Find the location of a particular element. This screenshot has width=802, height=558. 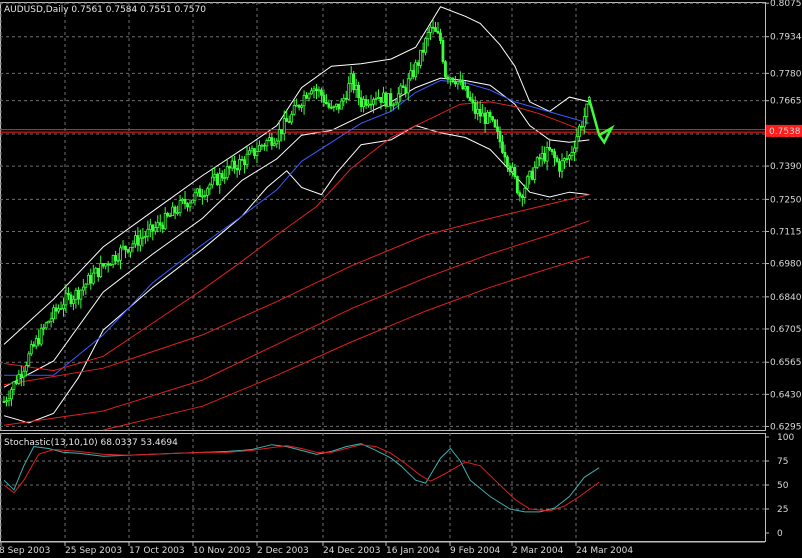

time-axis-label-5: 24 Dec 2003 is located at coordinates (352, 551).